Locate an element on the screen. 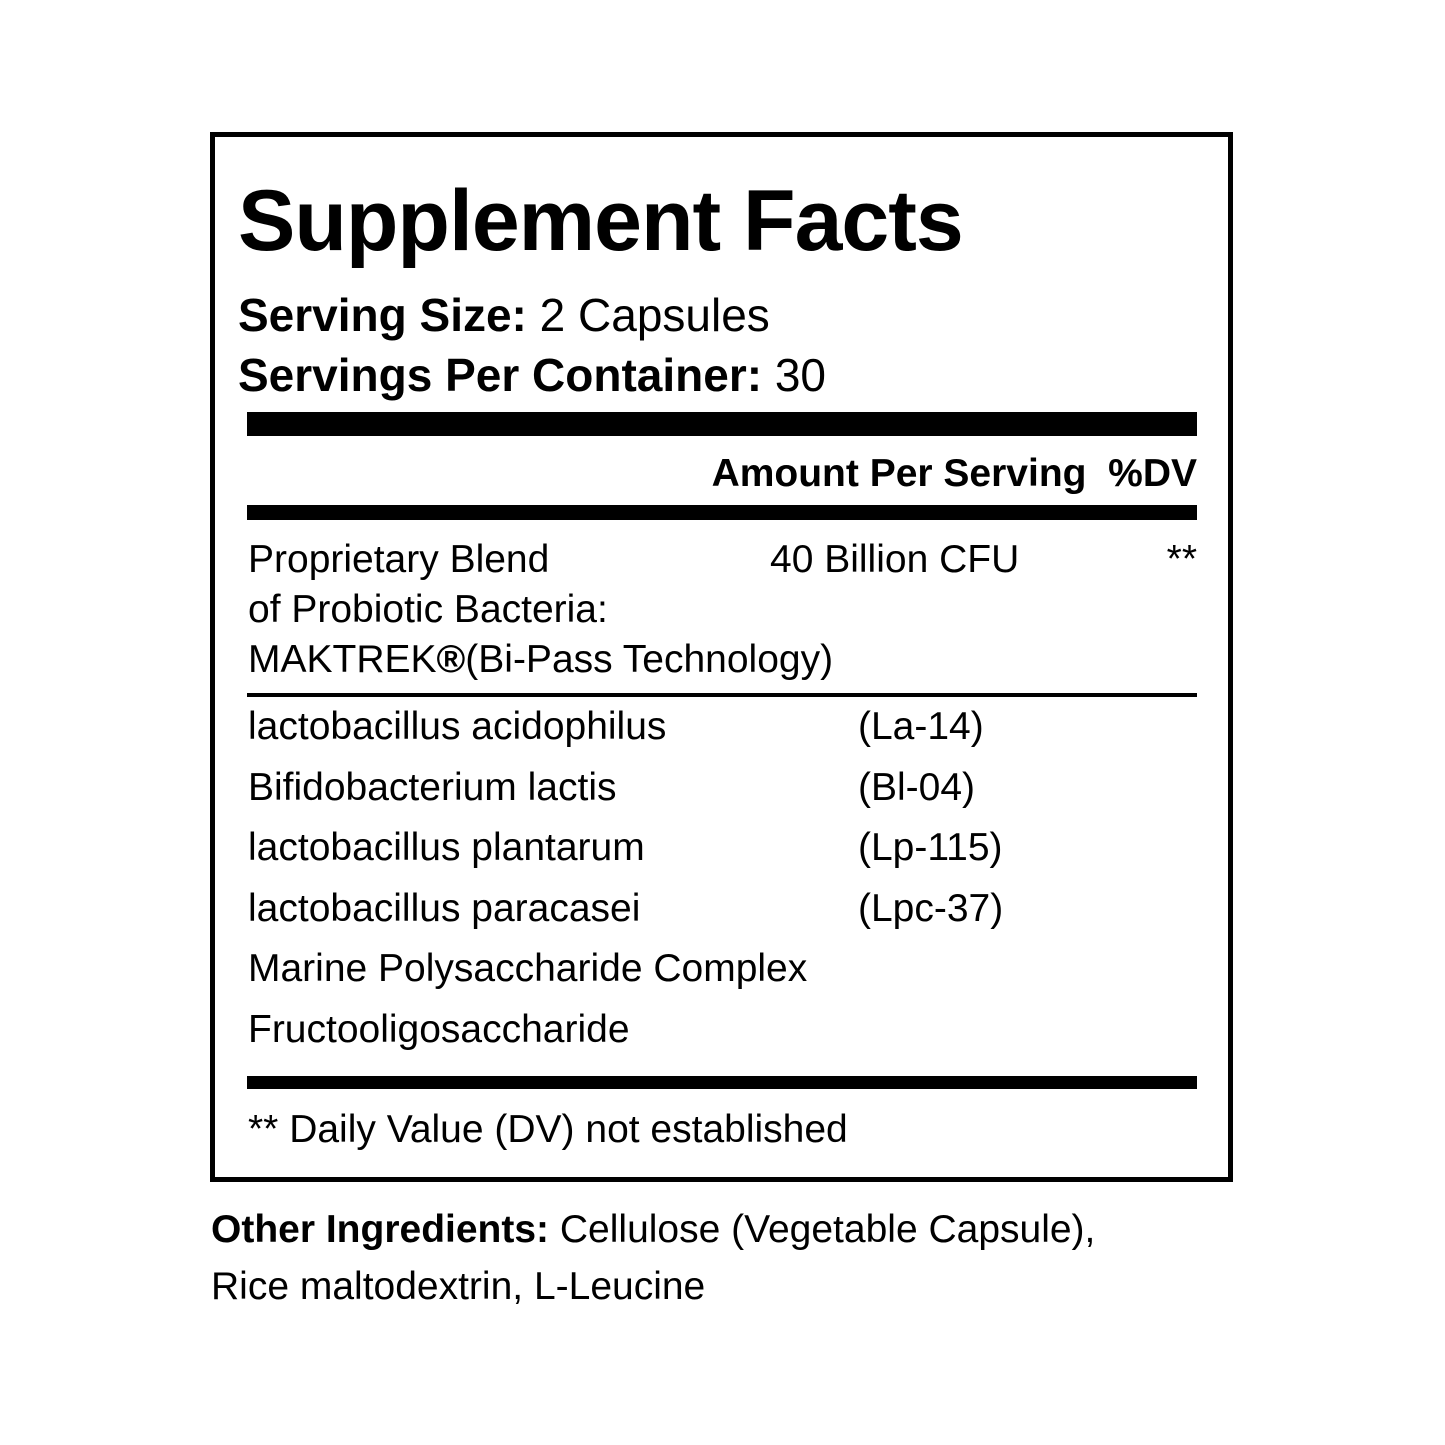 The width and height of the screenshot is (1445, 1445). serving-size: Serving Size: 2 Capsules is located at coordinates (504, 315).